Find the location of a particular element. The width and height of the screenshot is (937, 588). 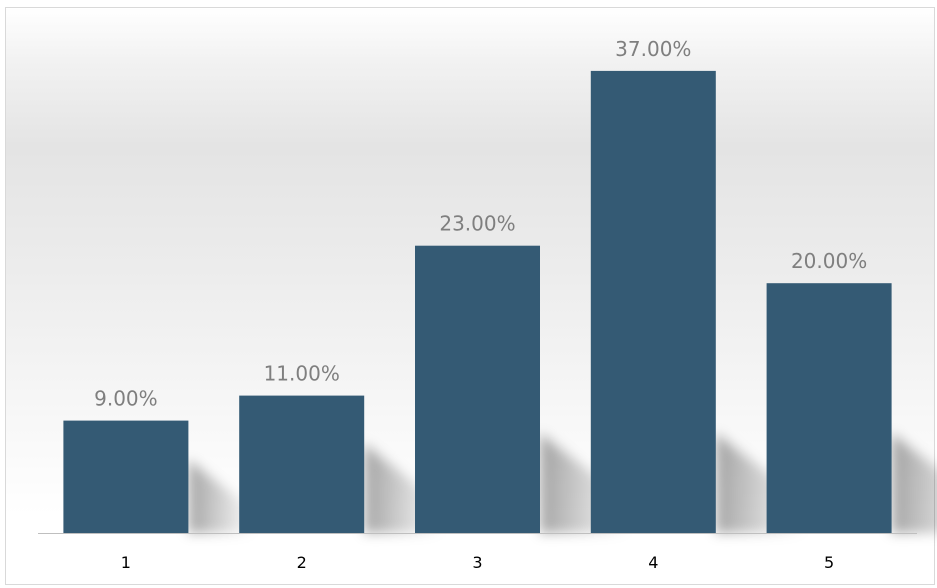

x-tick-label-4: 4 is located at coordinates (653, 562).